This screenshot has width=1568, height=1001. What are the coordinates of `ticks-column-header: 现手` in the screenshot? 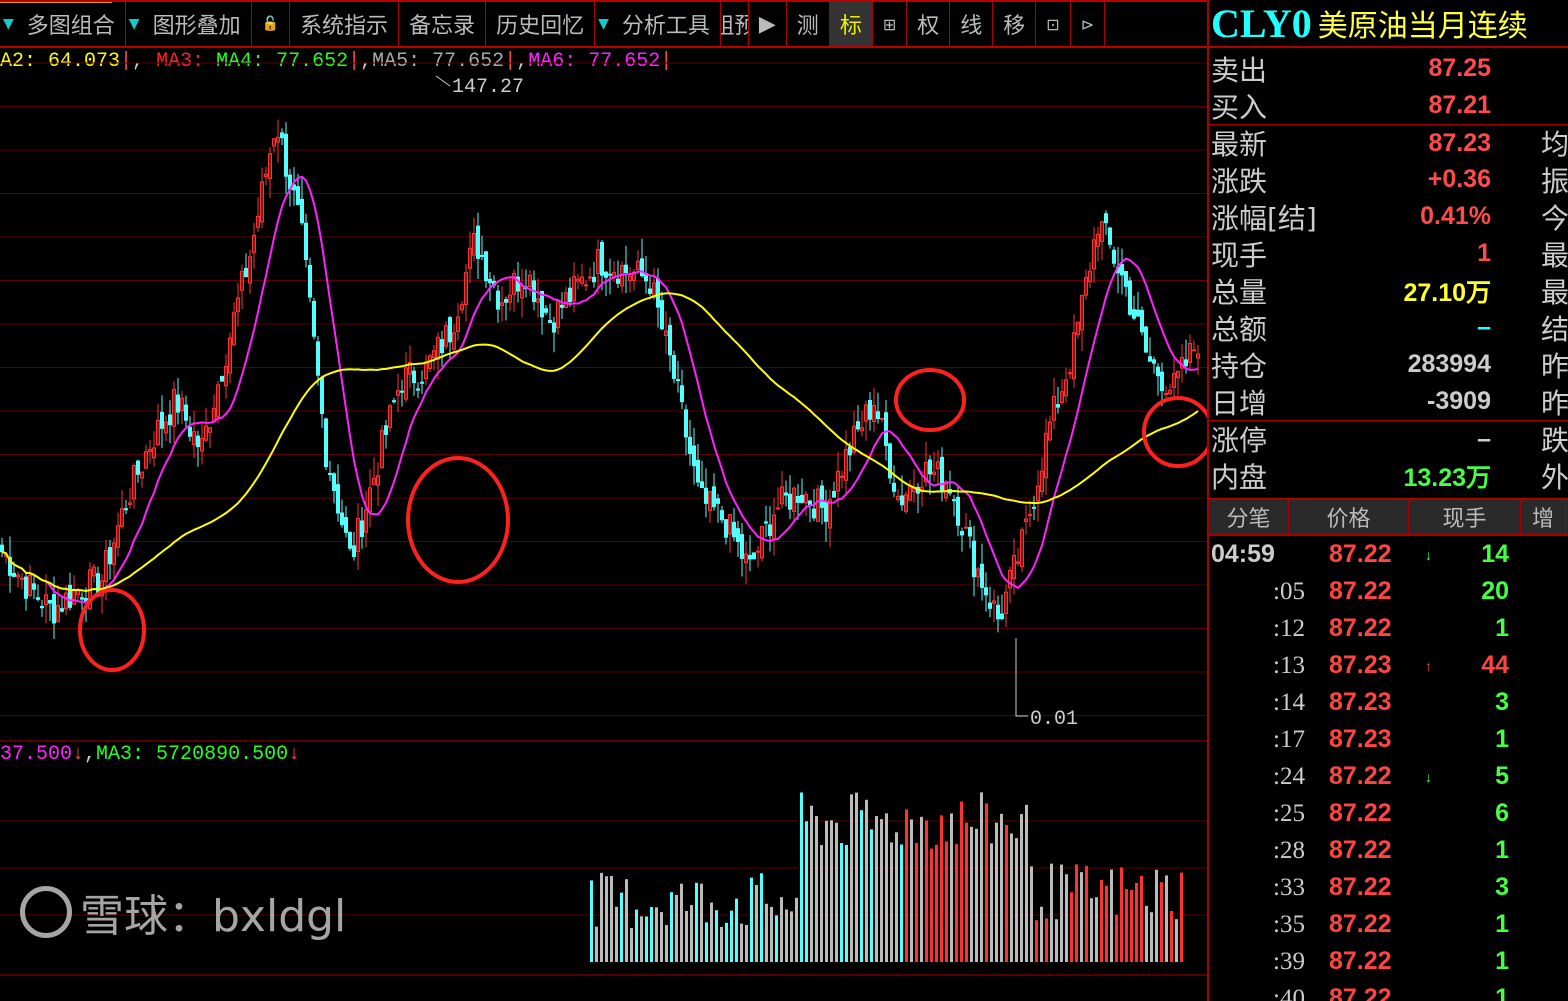 It's located at (1465, 517).